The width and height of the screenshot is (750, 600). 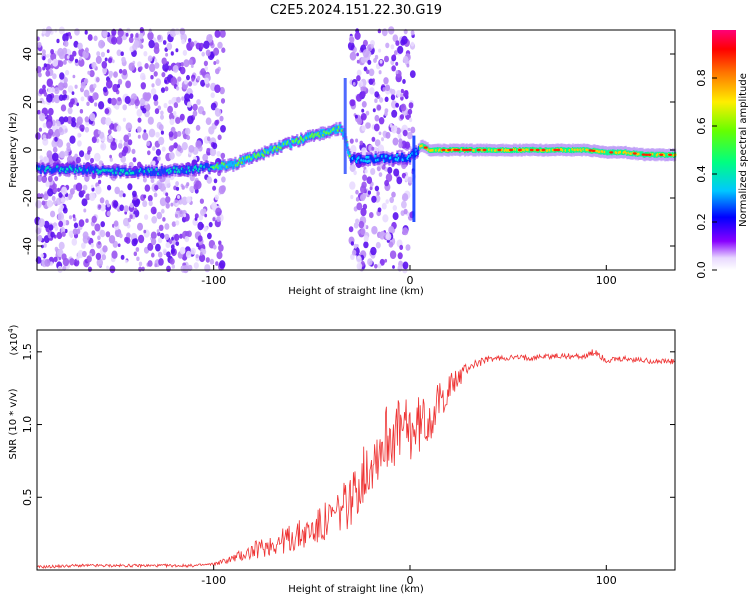 What do you see at coordinates (13, 339) in the screenshot?
I see `snr-y-multiplier: (x104)` at bounding box center [13, 339].